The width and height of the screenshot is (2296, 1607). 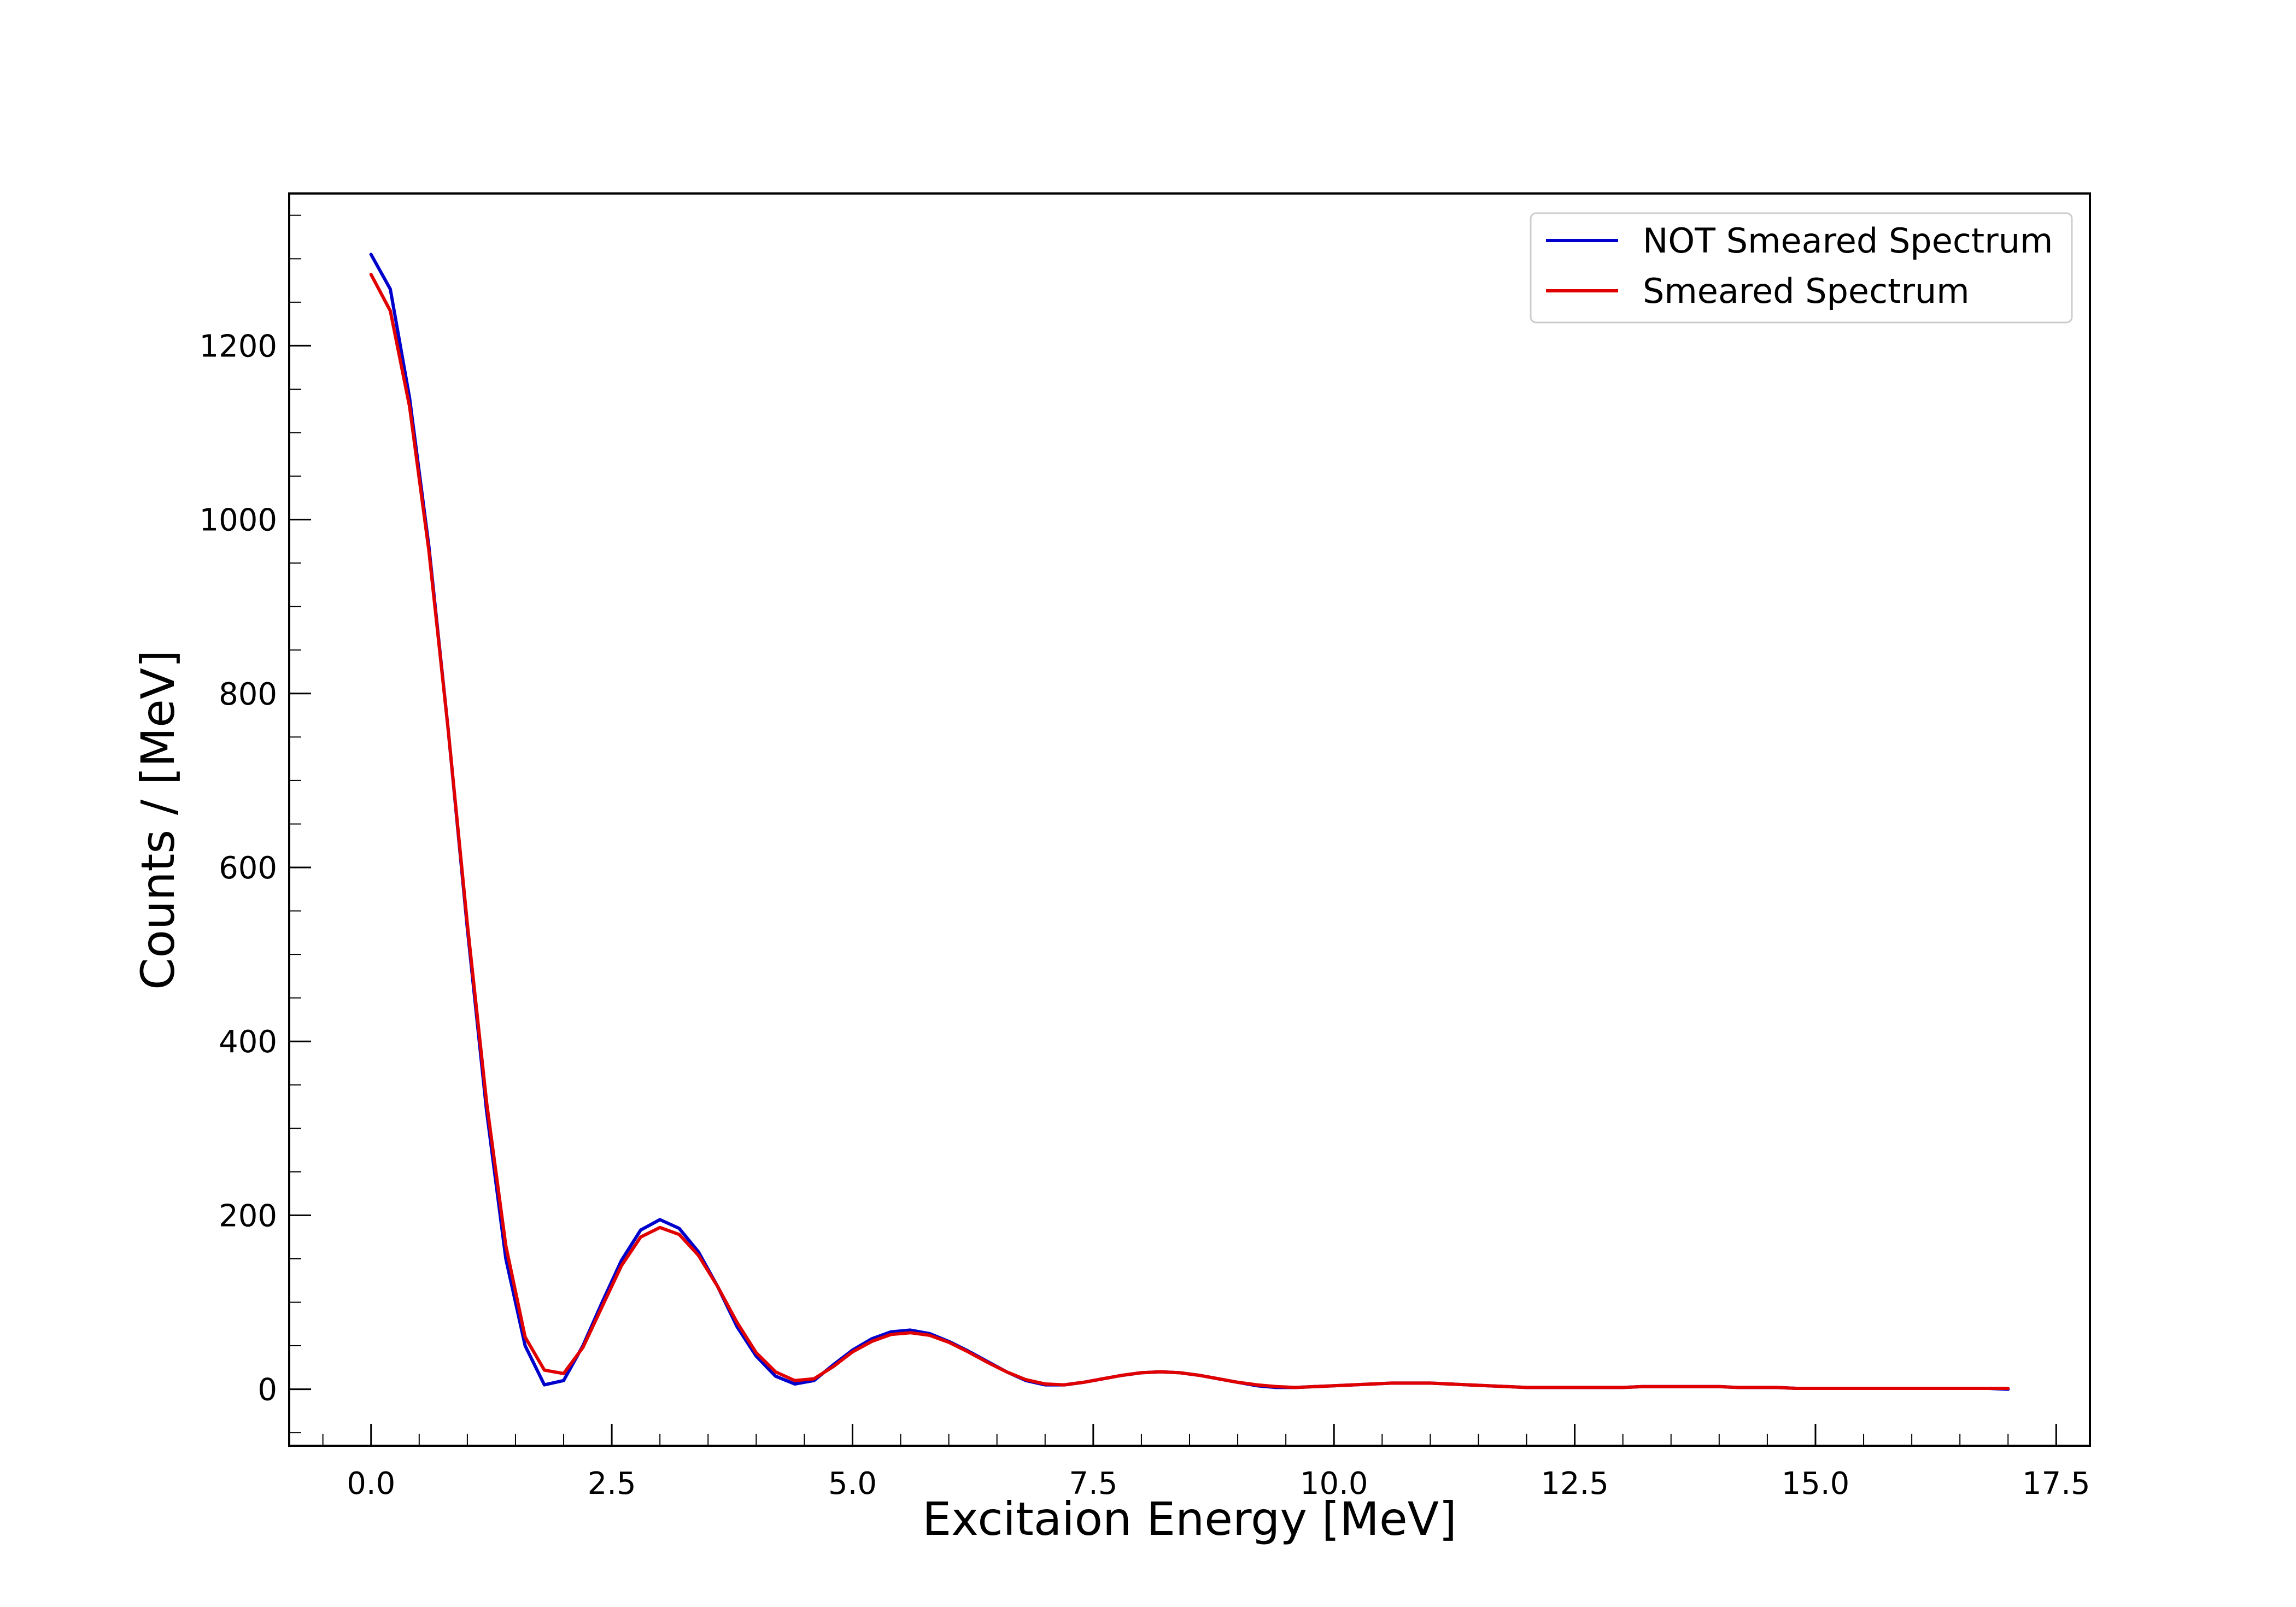 What do you see at coordinates (852, 1484) in the screenshot?
I see `x-tick-label: 5.0` at bounding box center [852, 1484].